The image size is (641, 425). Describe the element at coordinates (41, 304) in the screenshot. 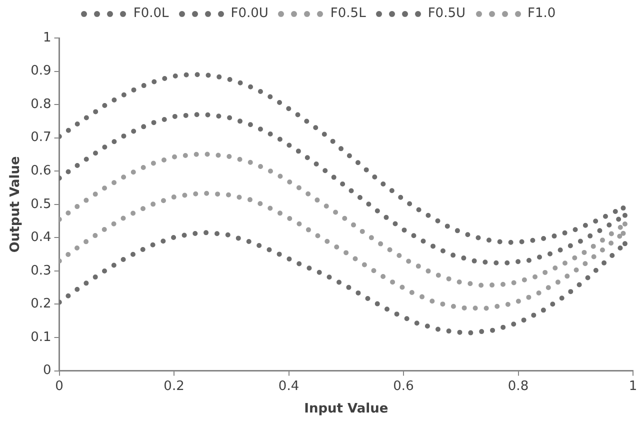

I see `y-tick-label: 0.2` at that location.